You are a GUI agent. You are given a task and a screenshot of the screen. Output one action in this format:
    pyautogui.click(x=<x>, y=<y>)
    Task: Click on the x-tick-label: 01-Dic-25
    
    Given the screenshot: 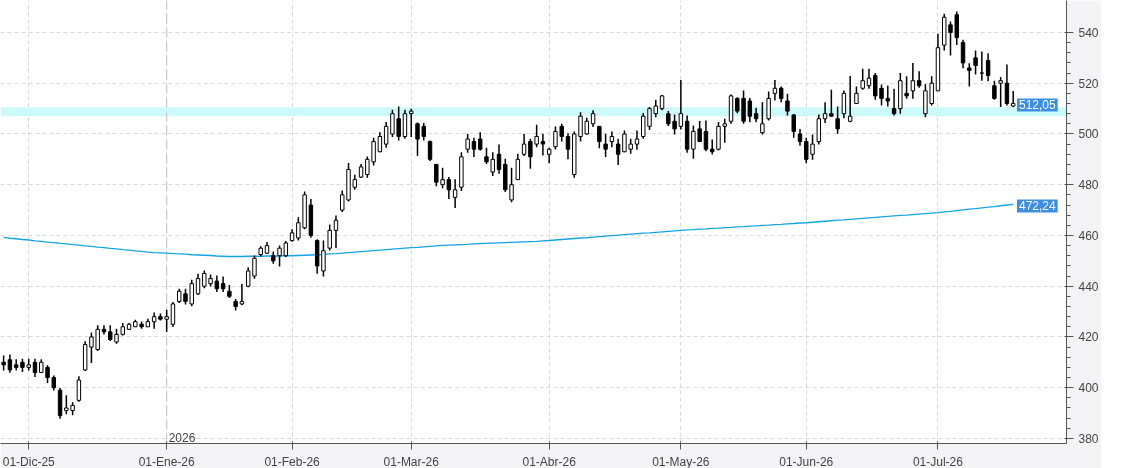 What is the action you would take?
    pyautogui.click(x=29, y=461)
    